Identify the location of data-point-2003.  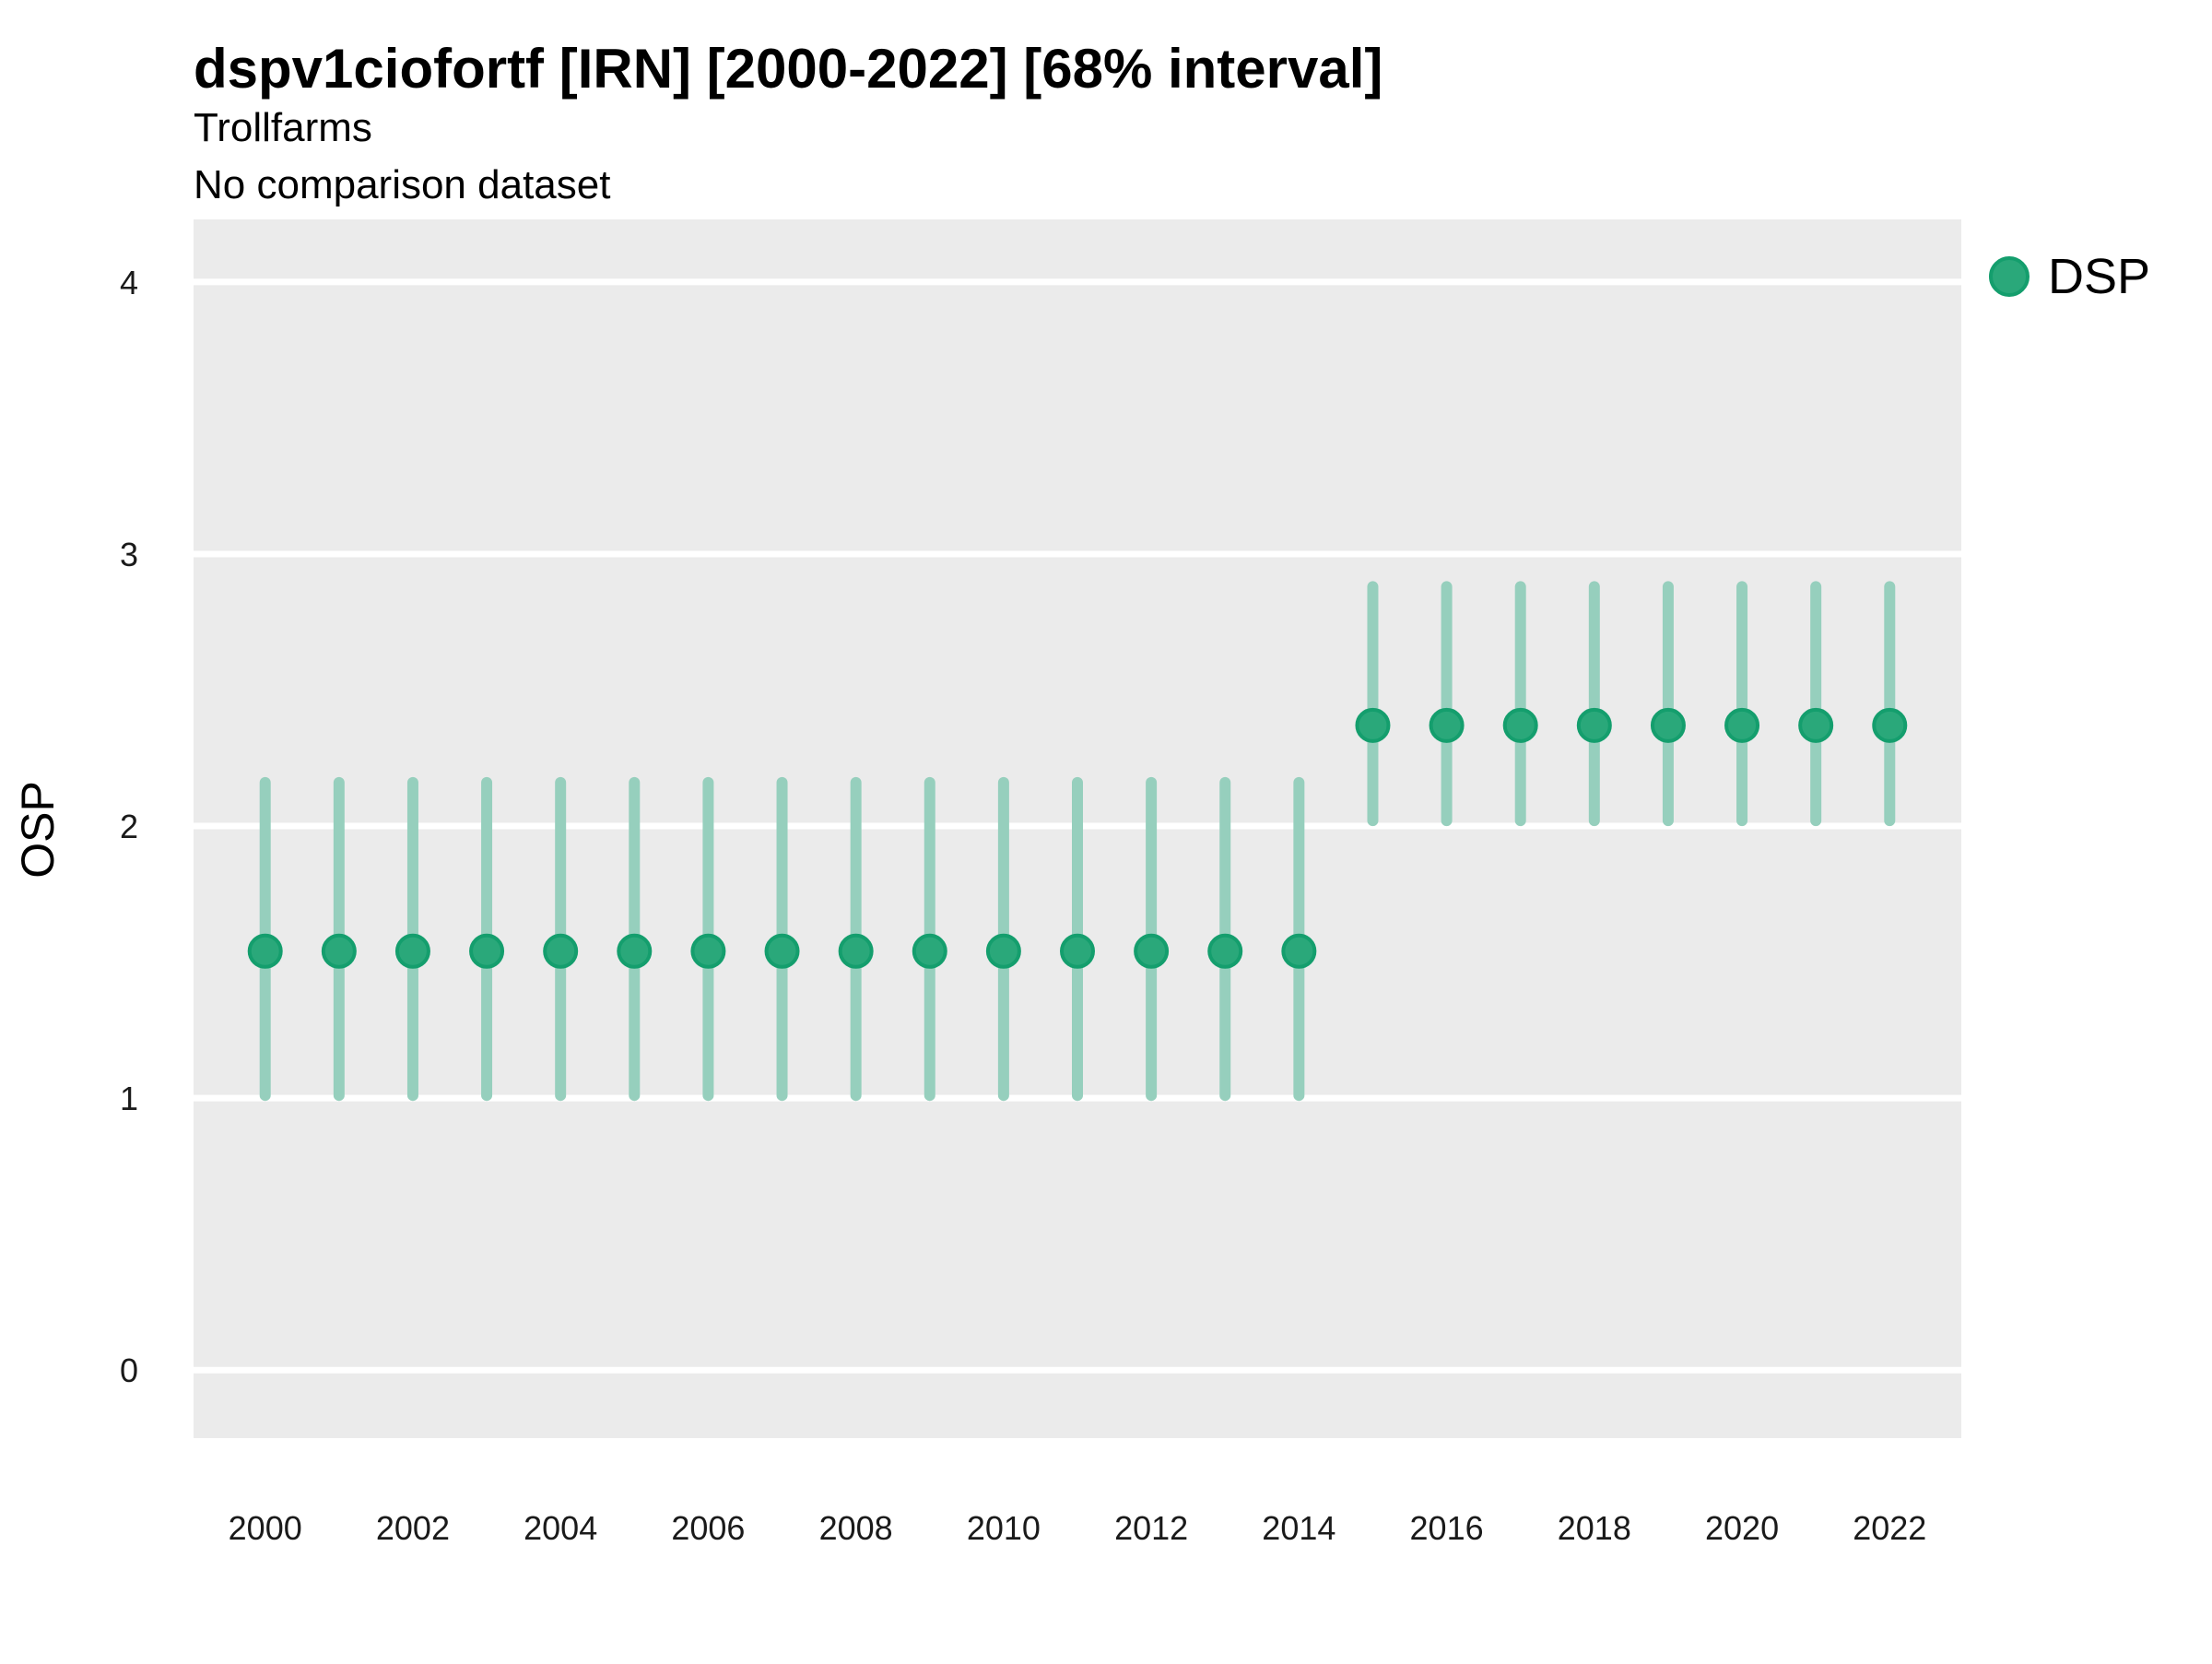
(487, 951).